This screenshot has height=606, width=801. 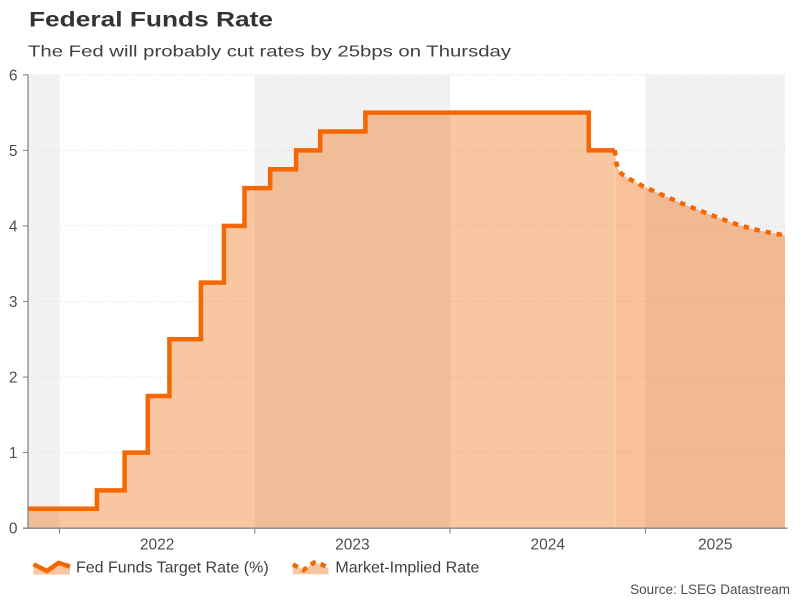 I want to click on svg-text: 6, so click(x=13, y=75).